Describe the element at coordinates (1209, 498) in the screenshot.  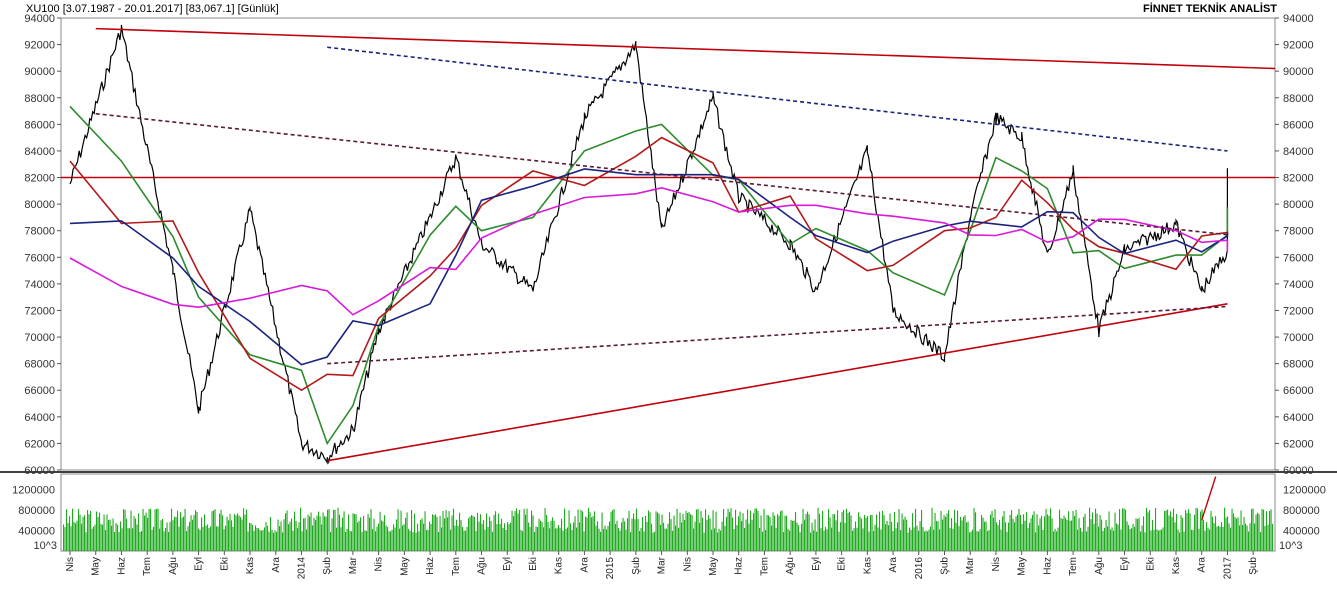
I see `volume-trend-arrow` at that location.